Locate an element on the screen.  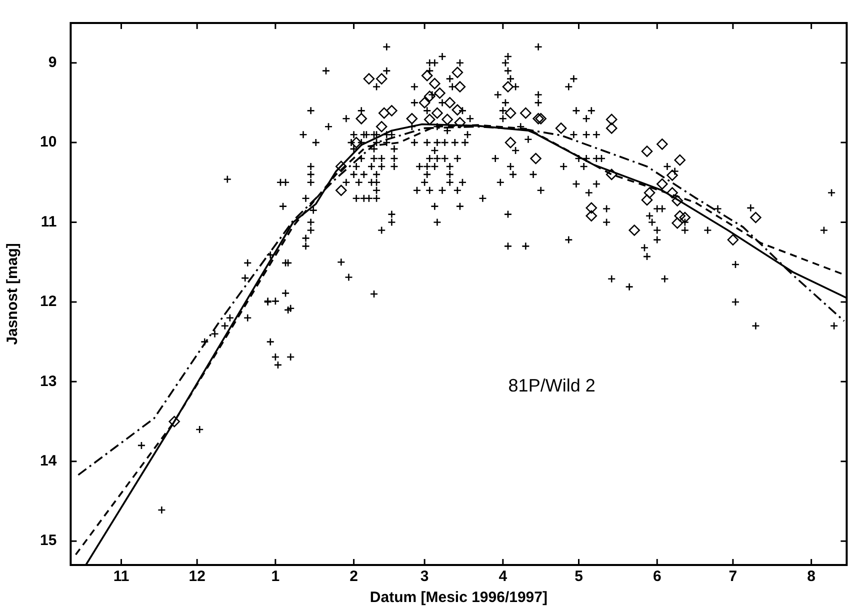
y-tick-label: 11 is located at coordinates (48, 221).